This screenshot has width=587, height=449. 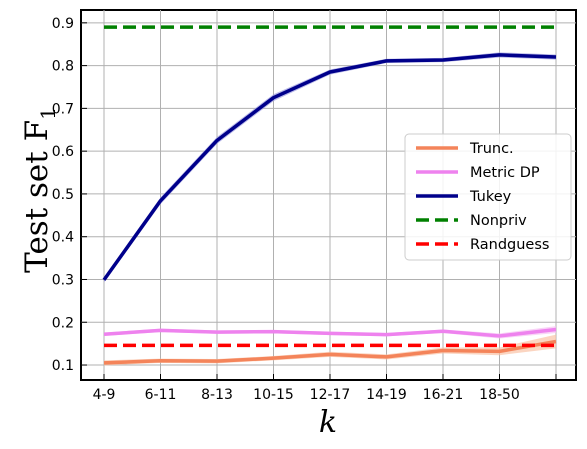 What do you see at coordinates (509, 245) in the screenshot?
I see `legend-entry: Randguess` at bounding box center [509, 245].